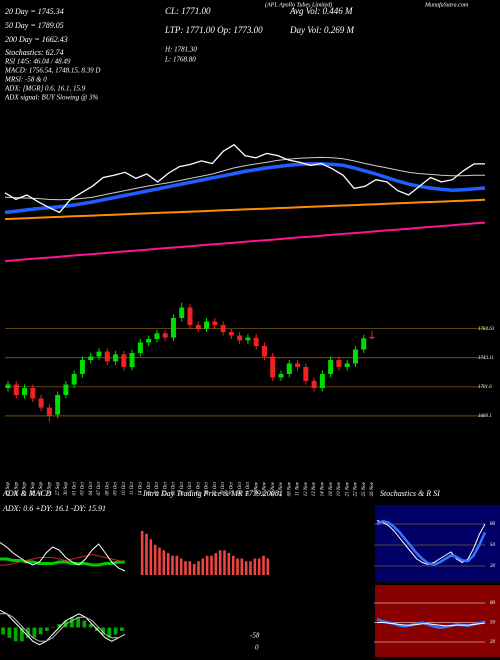 The height and width of the screenshot is (660, 500). I want to click on annotation: Day Vol: 0.269 M, so click(321, 30).